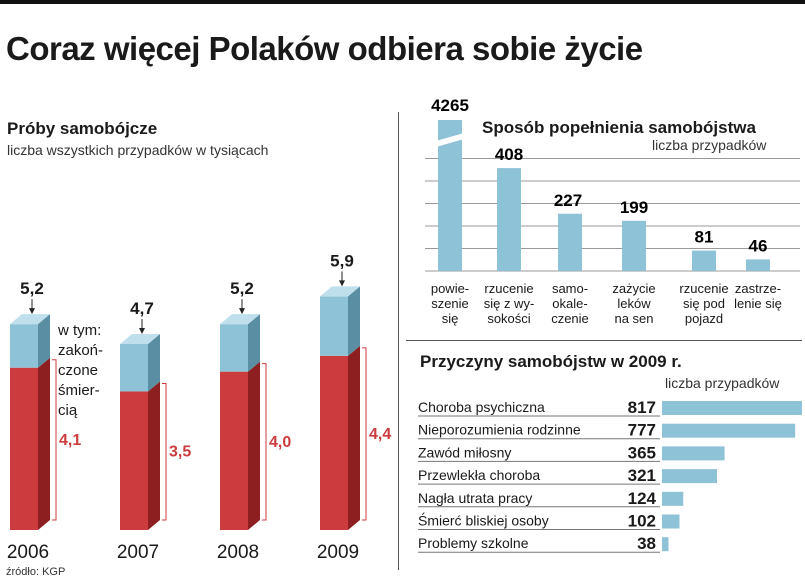 Image resolution: width=805 pixels, height=585 pixels. What do you see at coordinates (479, 475) in the screenshot?
I see `cause-label: Przewlekła choroba` at bounding box center [479, 475].